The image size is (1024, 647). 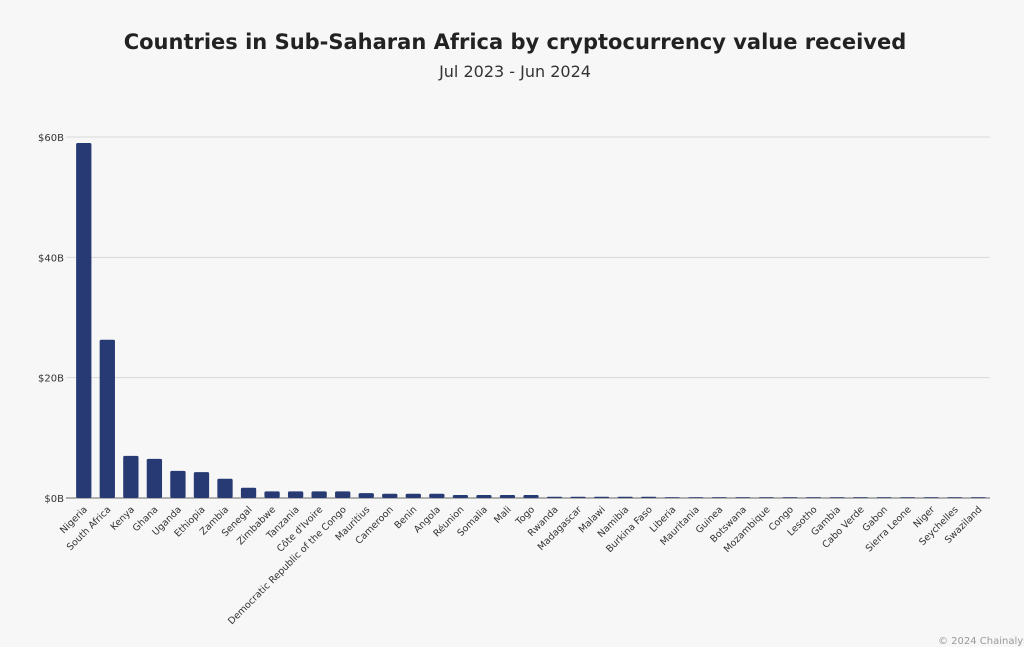 What do you see at coordinates (51, 379) in the screenshot?
I see `y-tick-label: $20B` at bounding box center [51, 379].